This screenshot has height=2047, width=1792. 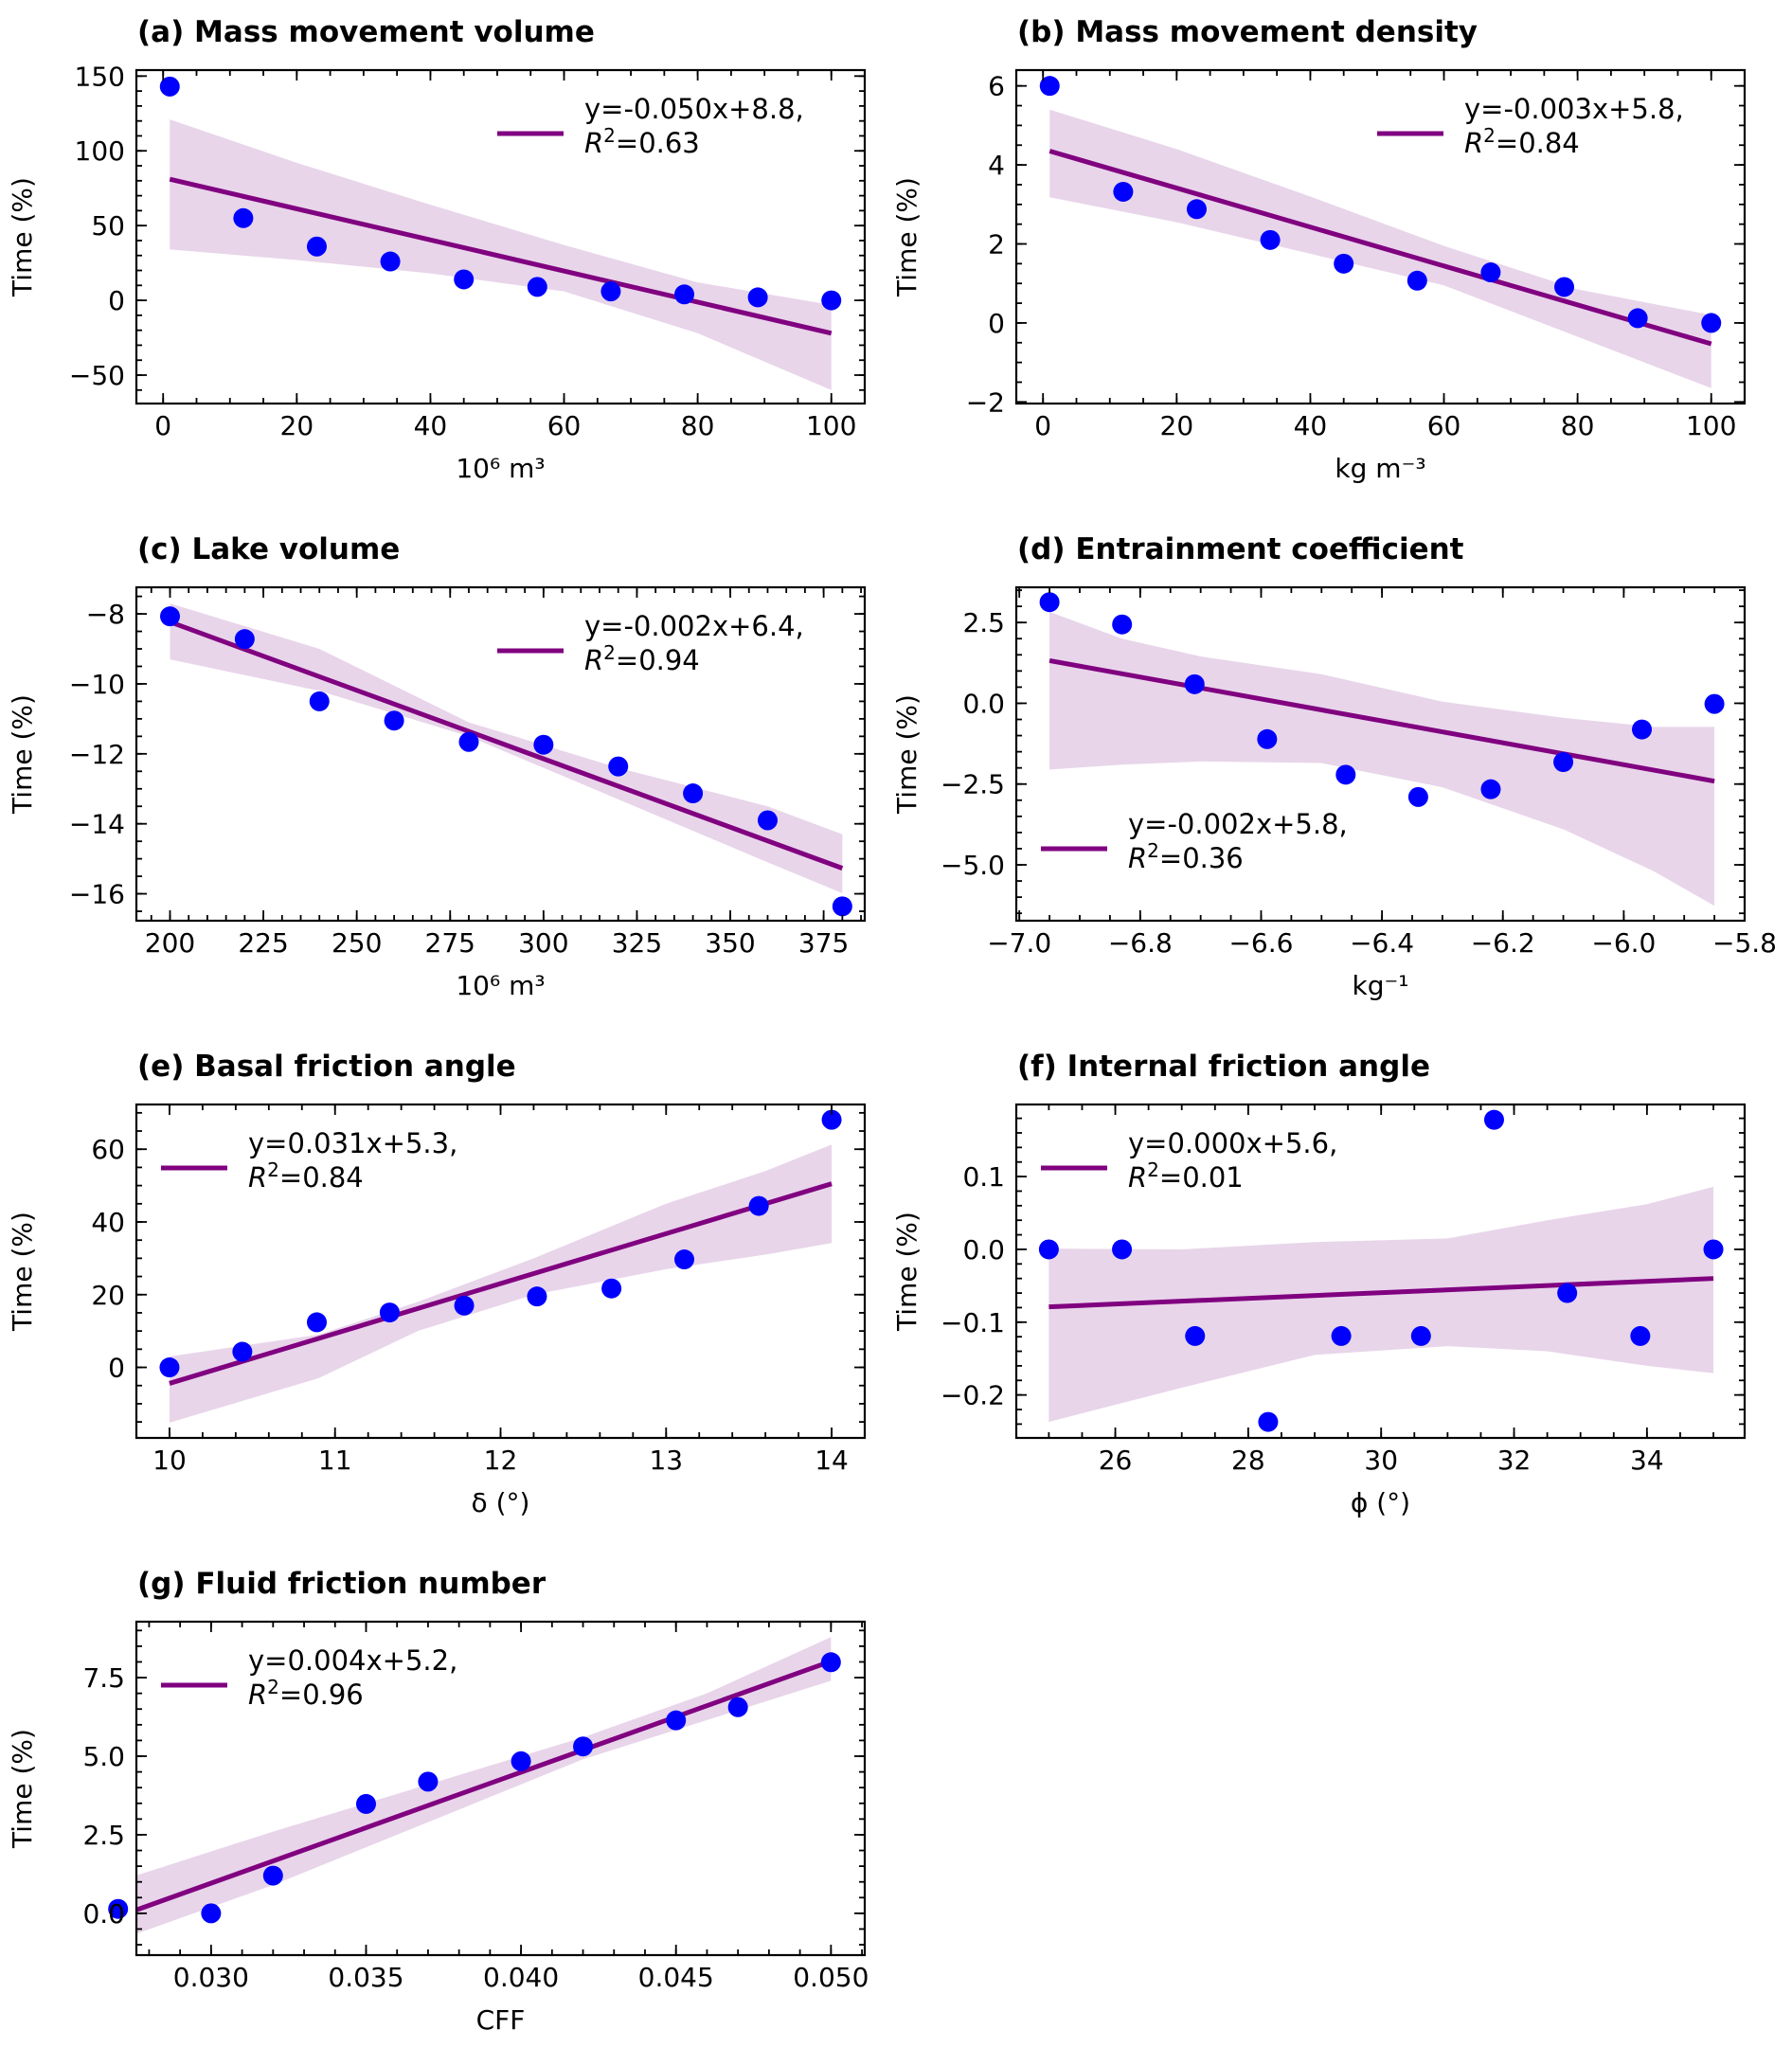 What do you see at coordinates (832, 1460) in the screenshot?
I see `x-tick-label: 14` at bounding box center [832, 1460].